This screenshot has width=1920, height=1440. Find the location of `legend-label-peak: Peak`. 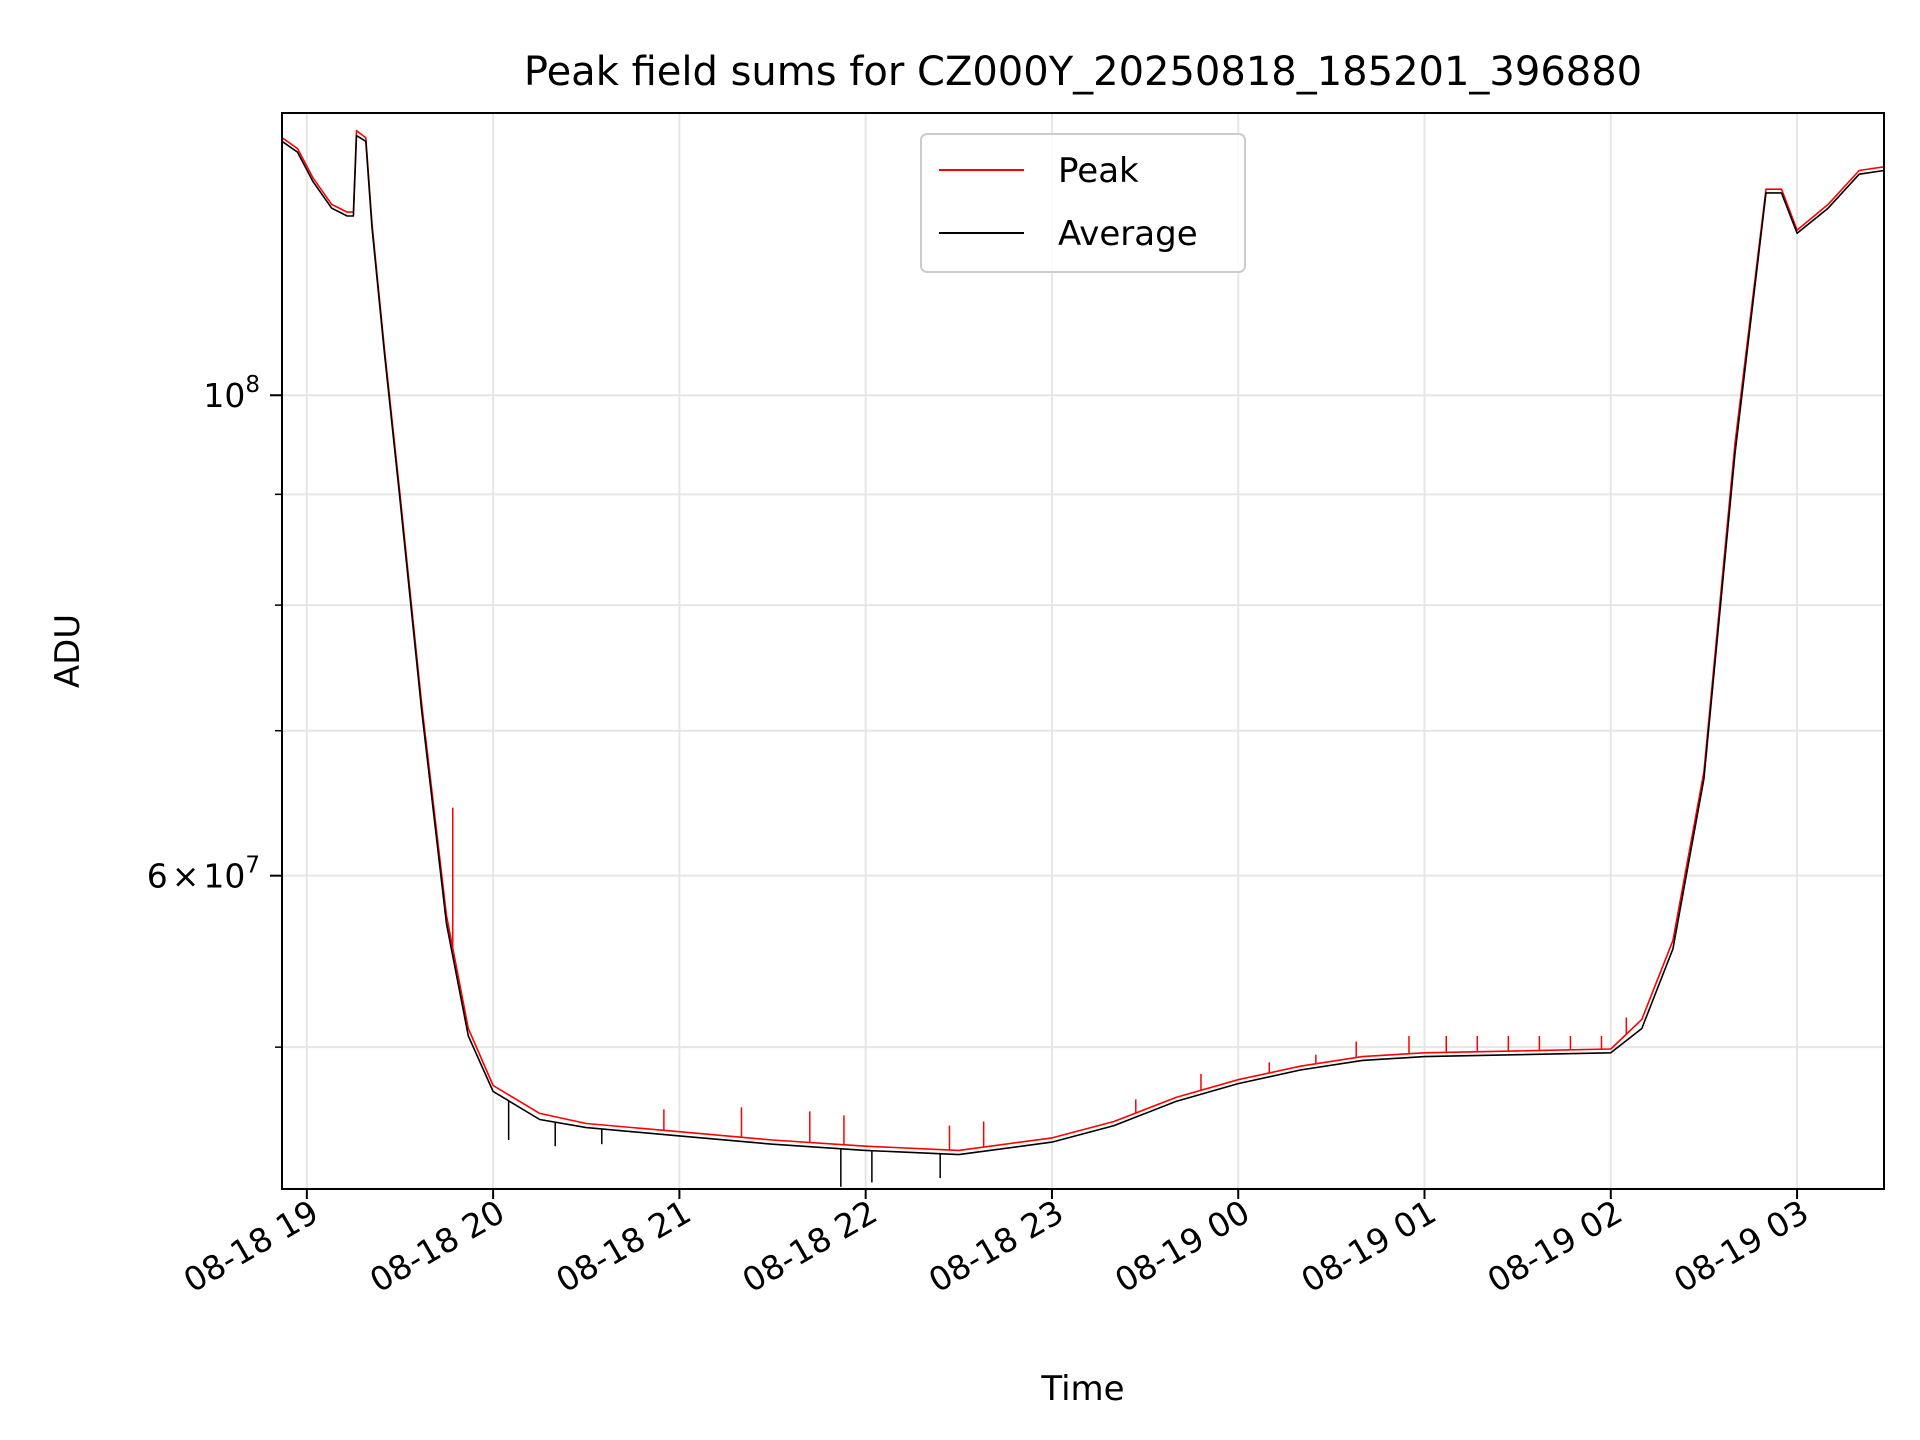

legend-label-peak: Peak is located at coordinates (1098, 171).